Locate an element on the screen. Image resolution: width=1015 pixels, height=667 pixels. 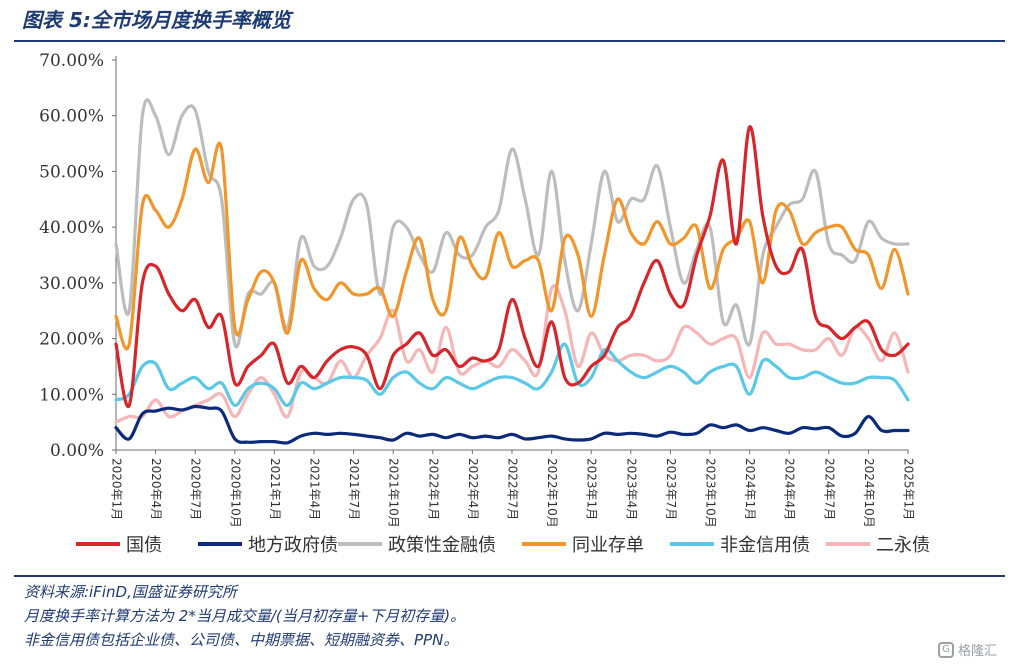
y-tick-label: 0.00% is located at coordinates (77, 451).